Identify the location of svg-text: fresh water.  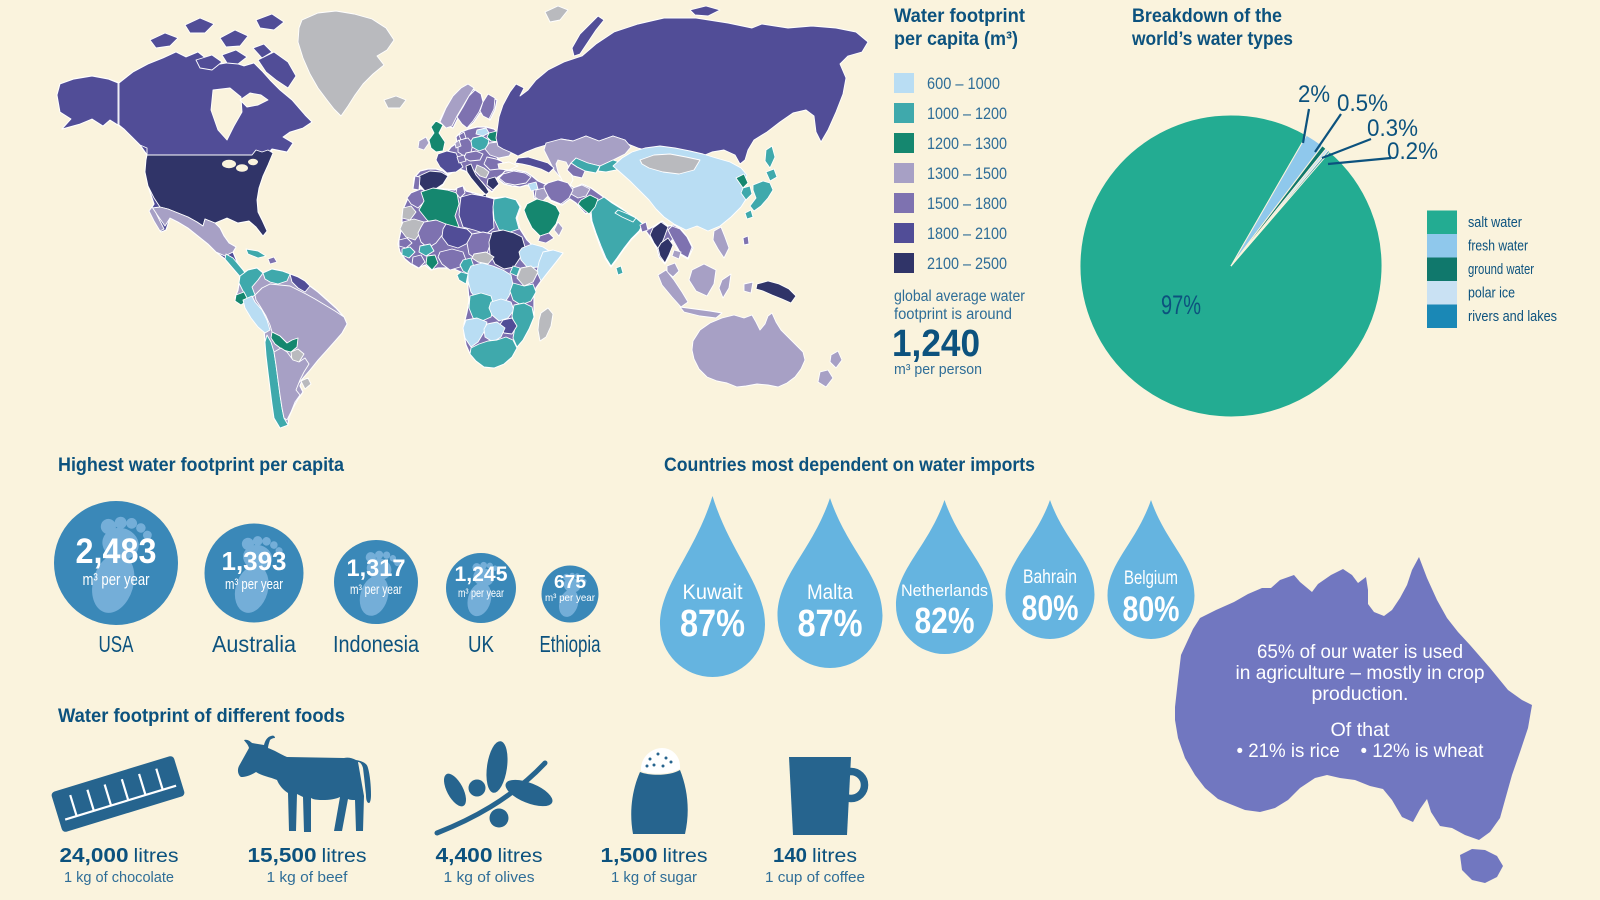
(1498, 246).